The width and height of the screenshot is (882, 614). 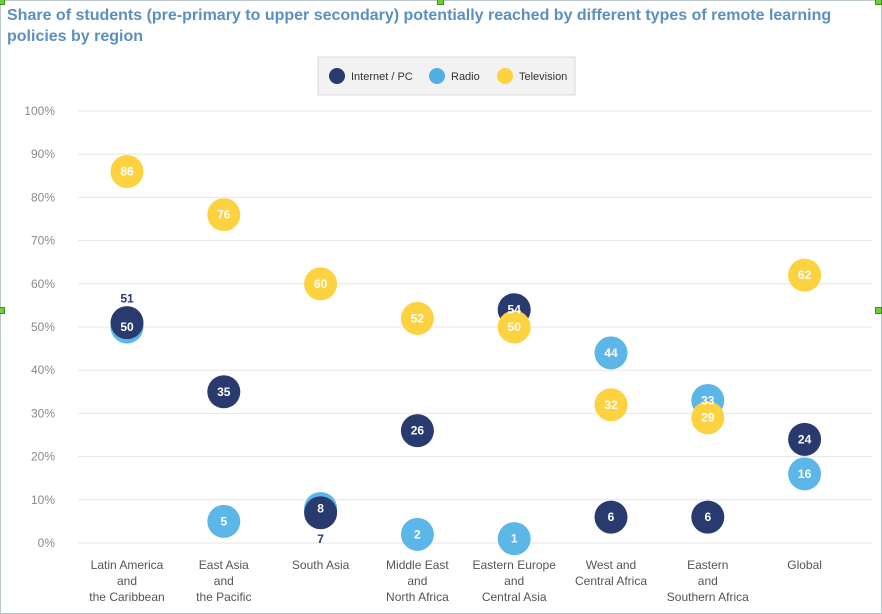 I want to click on resize-handle-middle-left, so click(x=2, y=310).